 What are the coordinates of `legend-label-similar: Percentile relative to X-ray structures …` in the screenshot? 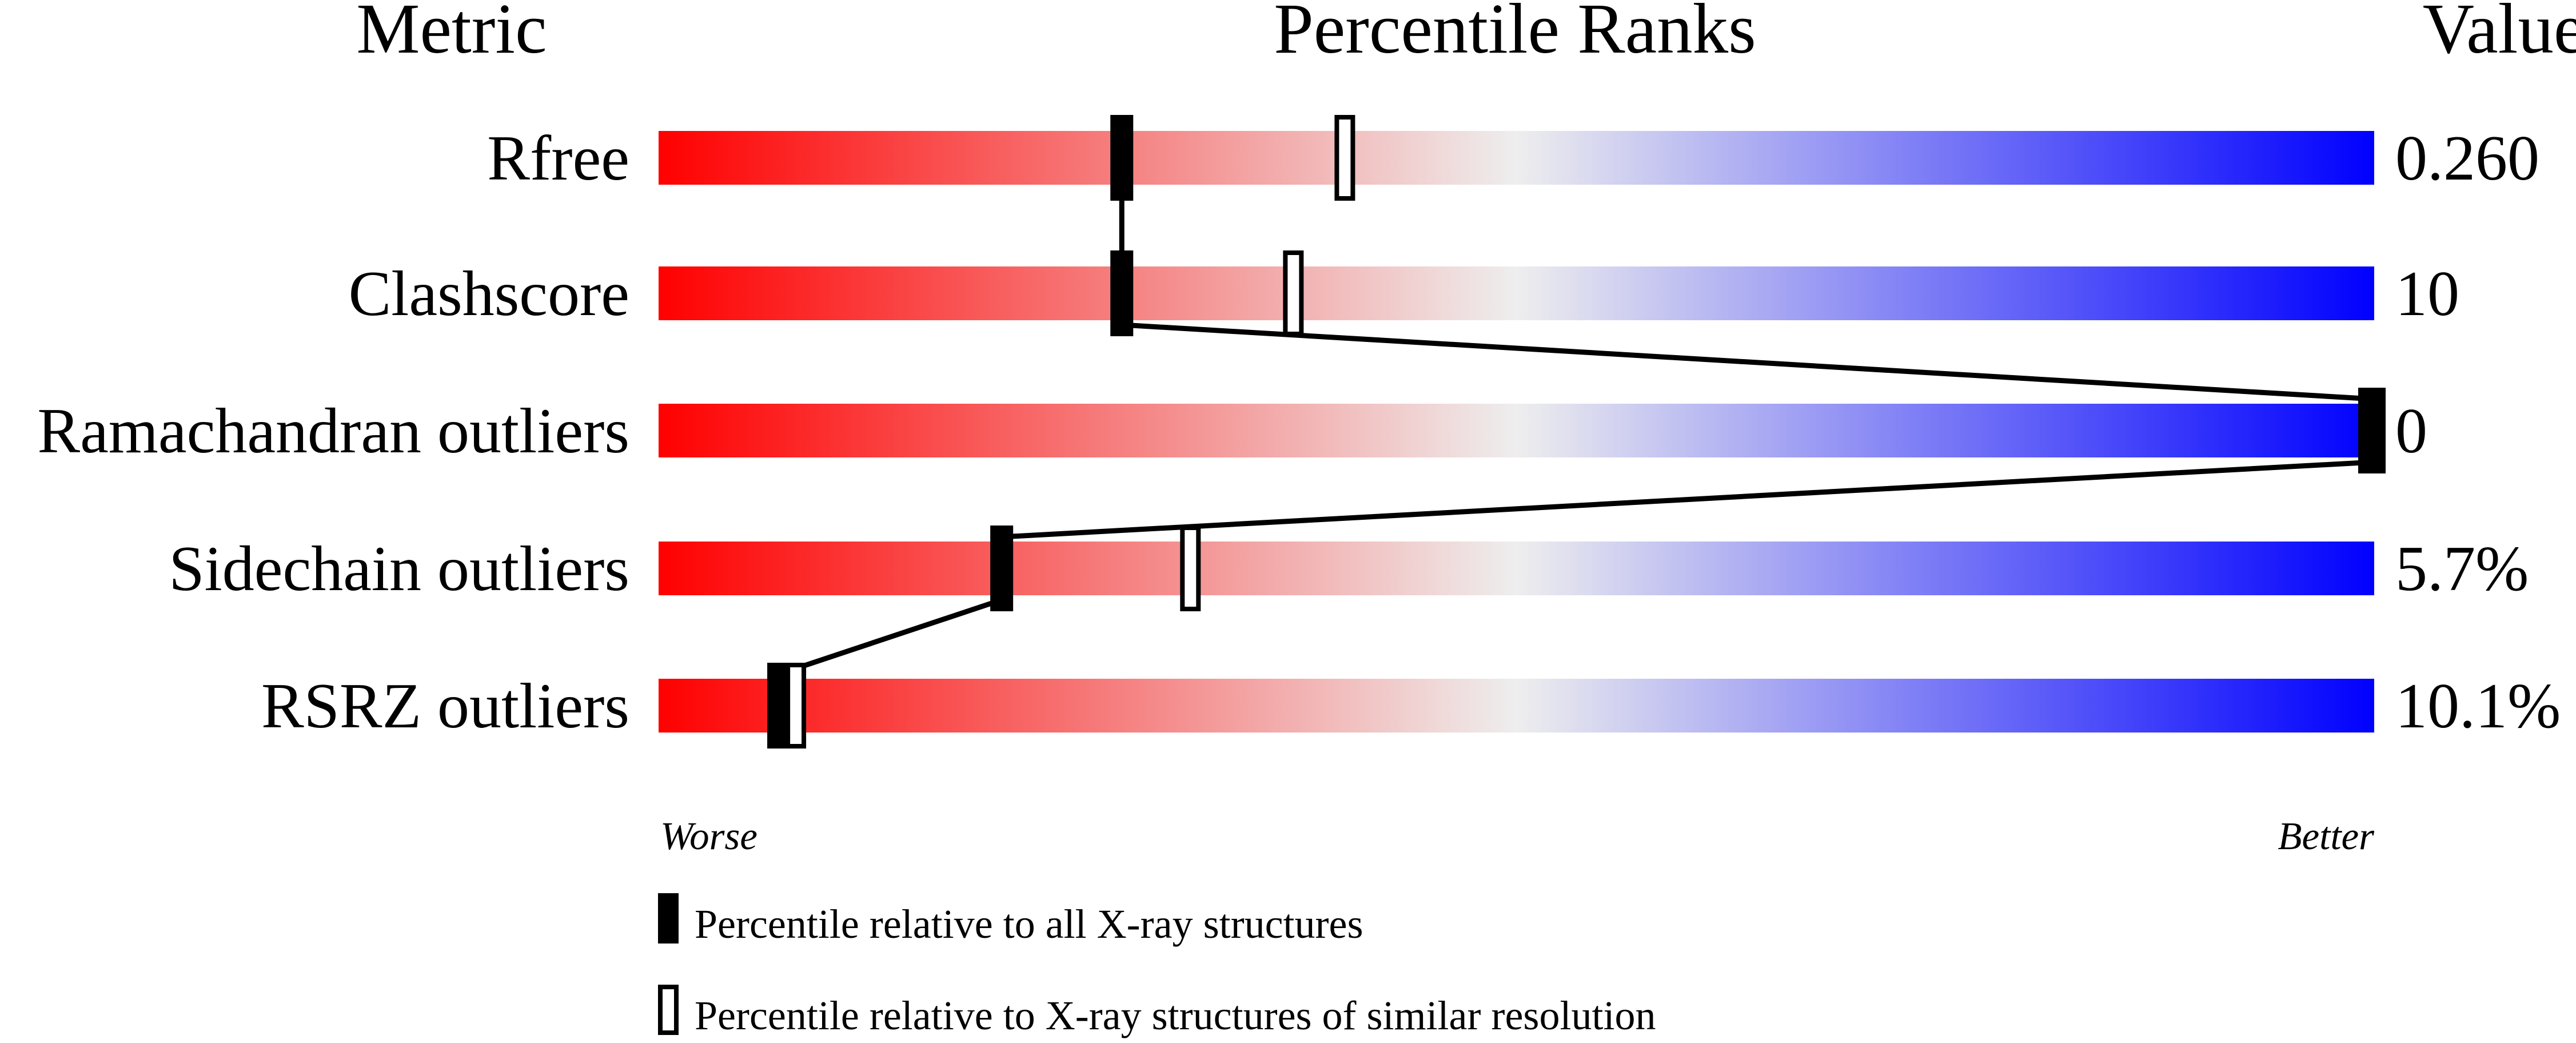 It's located at (1175, 1016).